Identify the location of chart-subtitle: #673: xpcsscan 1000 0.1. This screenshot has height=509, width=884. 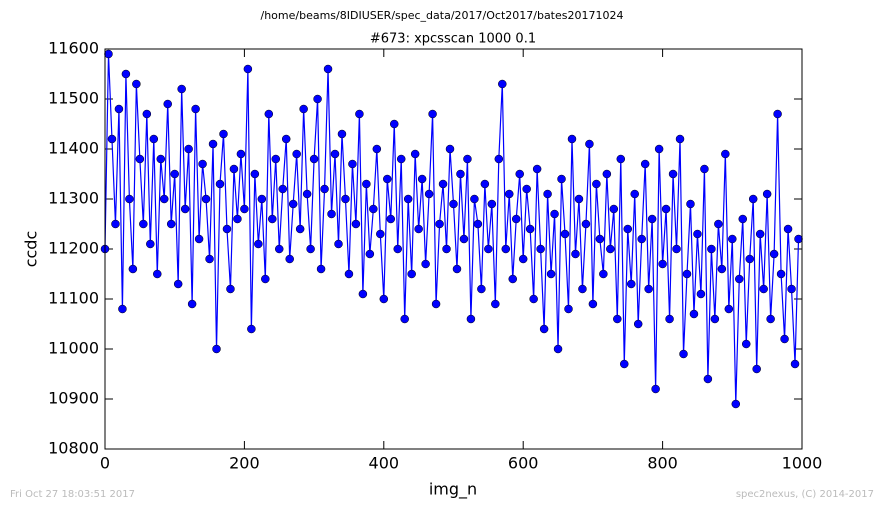
(453, 39).